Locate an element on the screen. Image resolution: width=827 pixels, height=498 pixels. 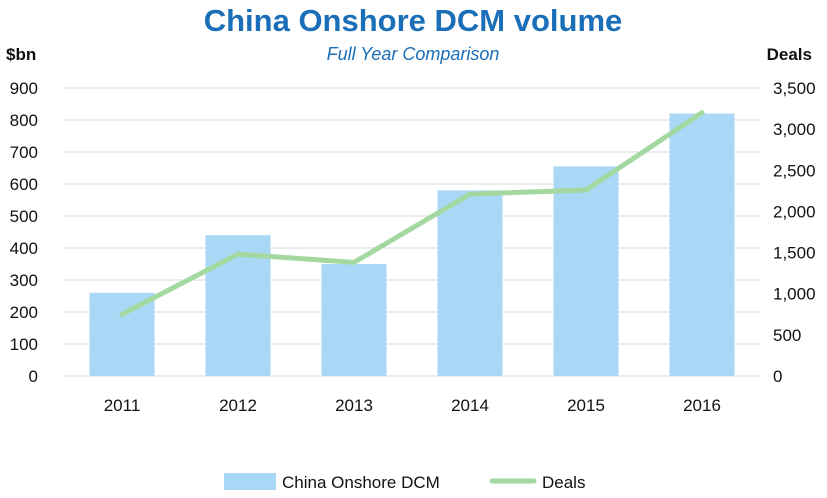
left-tick-label: 0 is located at coordinates (33, 376).